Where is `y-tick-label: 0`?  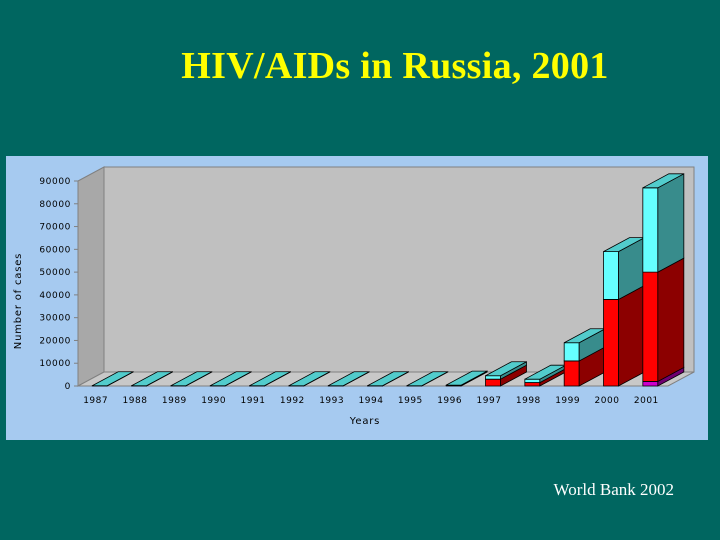 y-tick-label: 0 is located at coordinates (68, 387).